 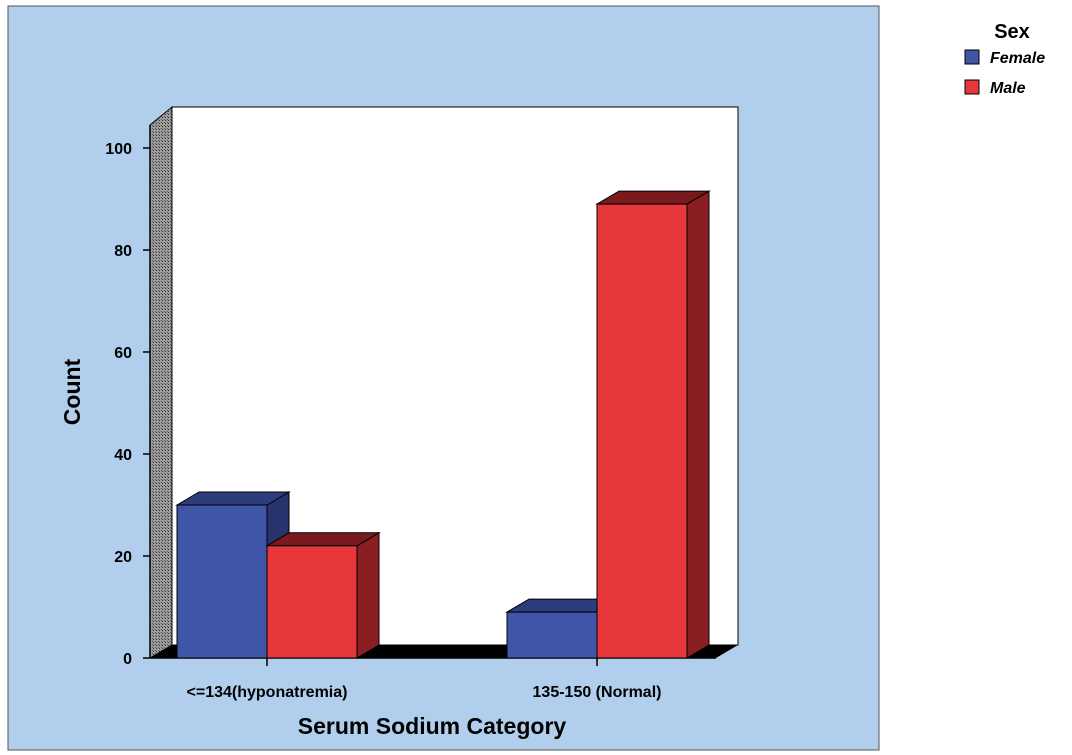 What do you see at coordinates (267, 692) in the screenshot?
I see `x-tick-label: <=134(hyponatremia)` at bounding box center [267, 692].